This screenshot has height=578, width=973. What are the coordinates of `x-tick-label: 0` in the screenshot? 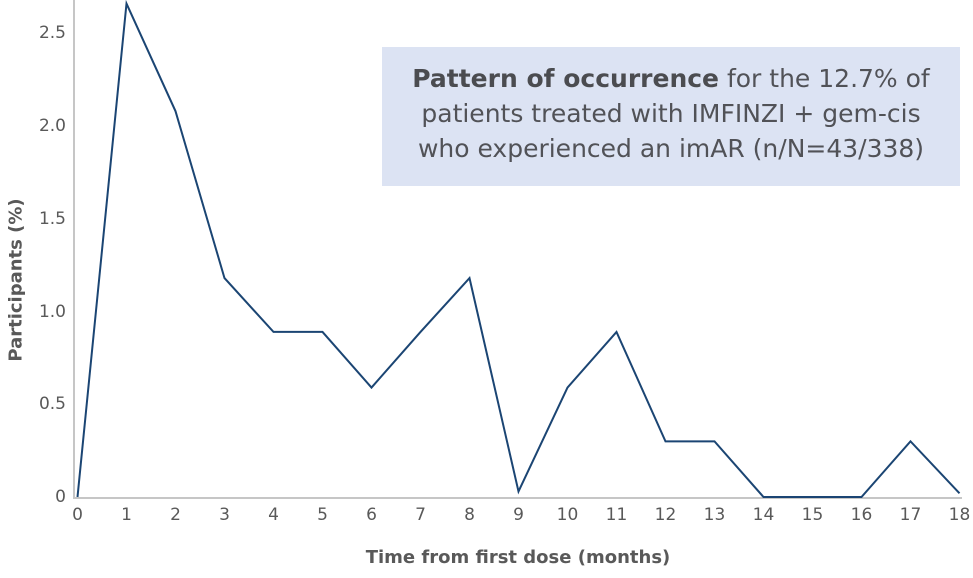 It's located at (77, 515).